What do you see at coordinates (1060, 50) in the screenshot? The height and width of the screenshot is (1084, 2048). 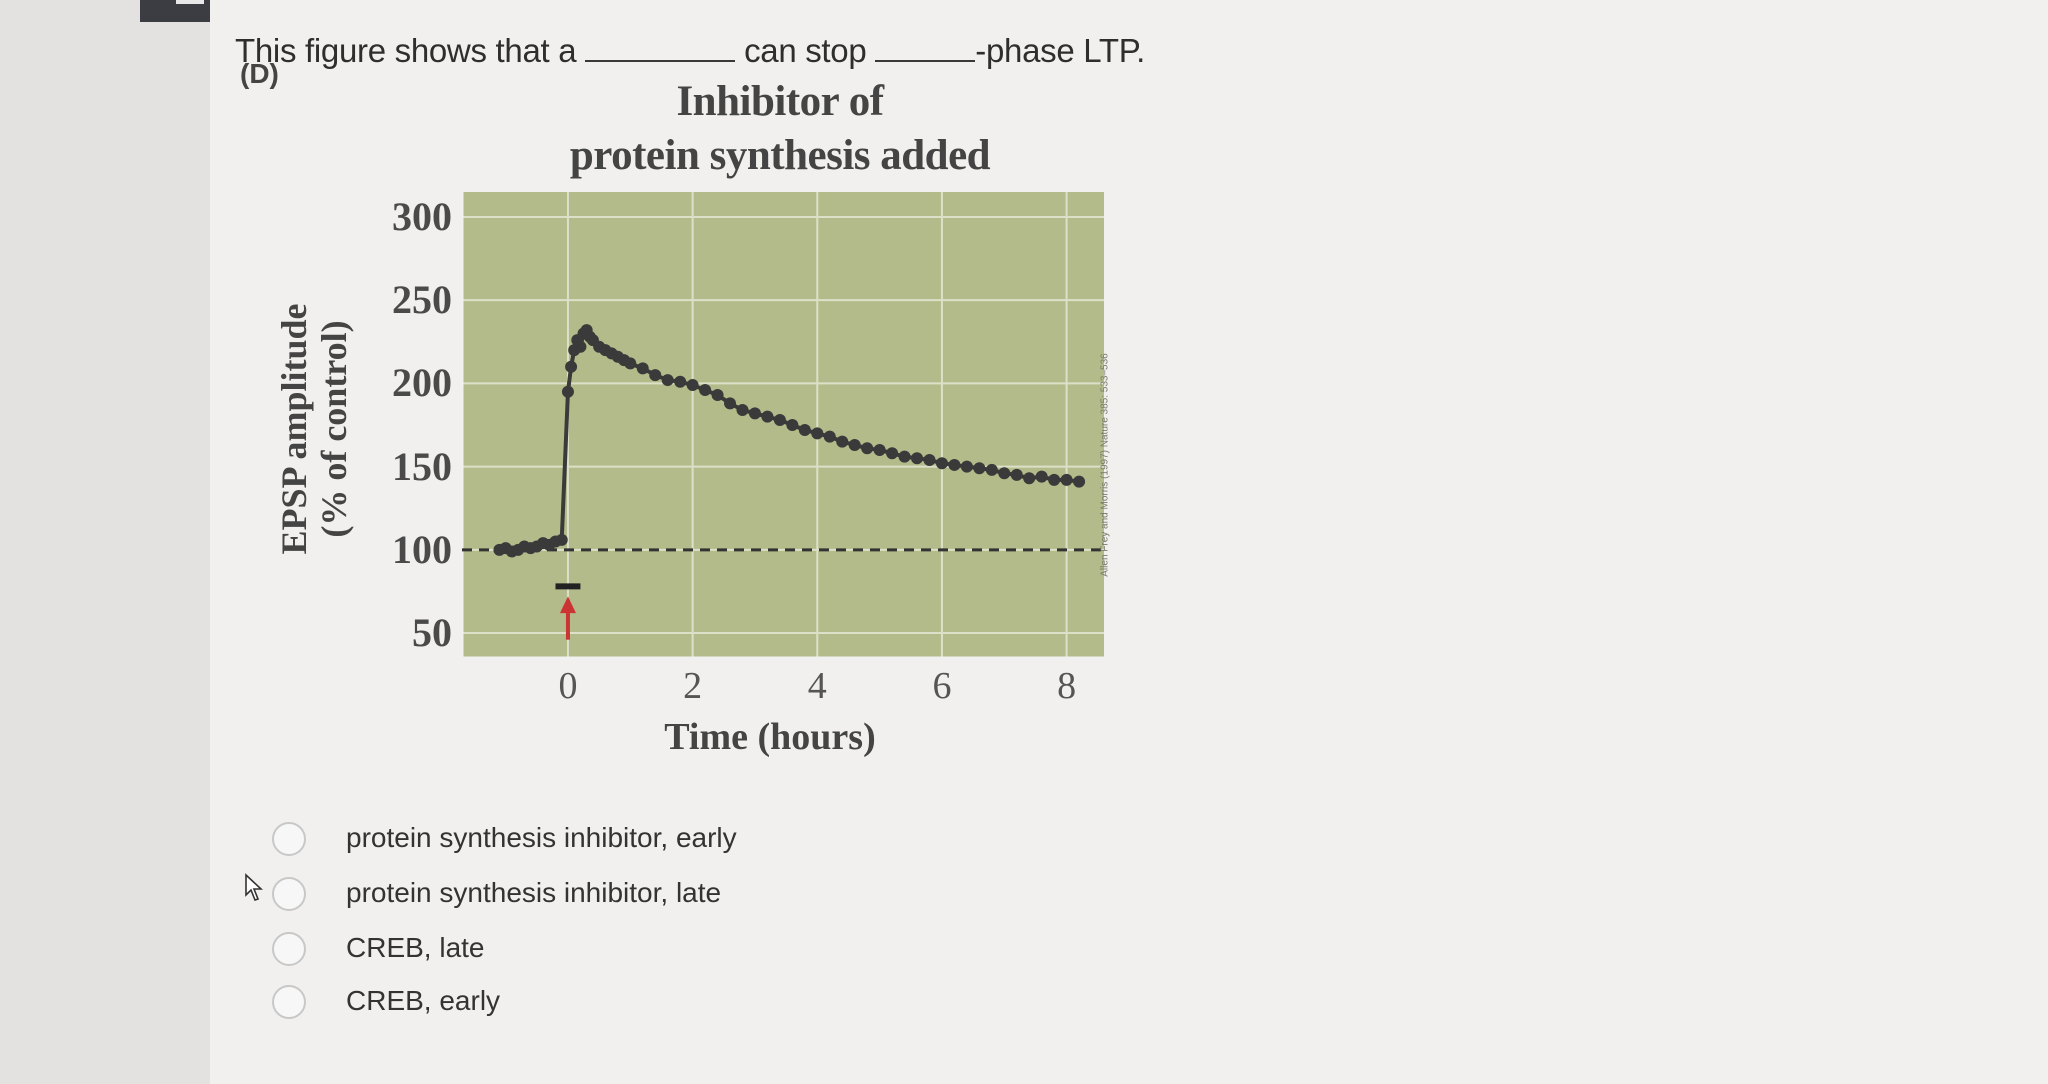 I see `question-part3: -phase LTP.` at bounding box center [1060, 50].